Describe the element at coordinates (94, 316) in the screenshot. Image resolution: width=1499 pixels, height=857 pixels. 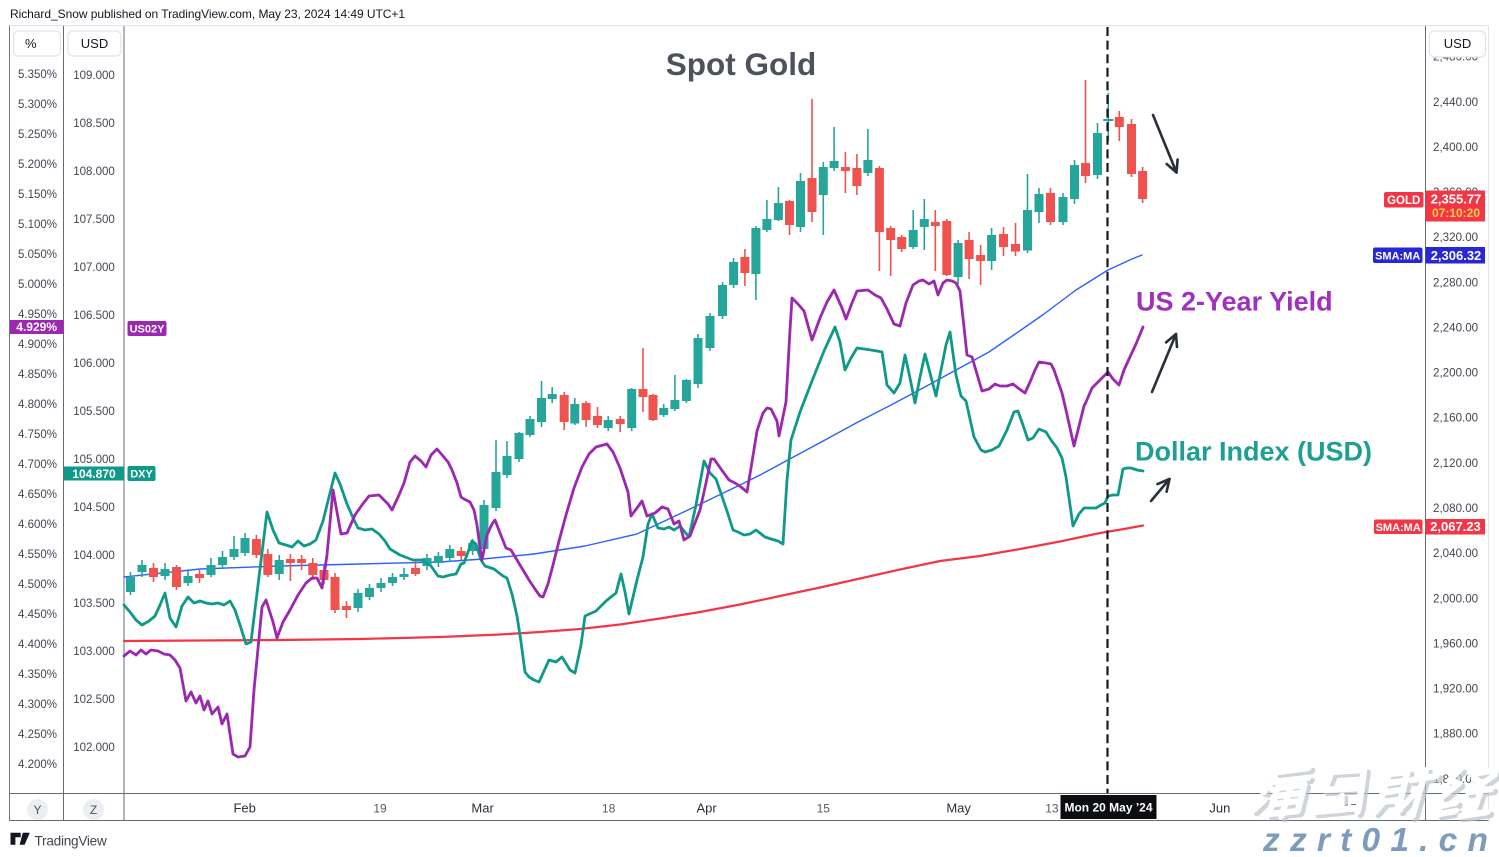
I see `svg-text: 106.500` at that location.